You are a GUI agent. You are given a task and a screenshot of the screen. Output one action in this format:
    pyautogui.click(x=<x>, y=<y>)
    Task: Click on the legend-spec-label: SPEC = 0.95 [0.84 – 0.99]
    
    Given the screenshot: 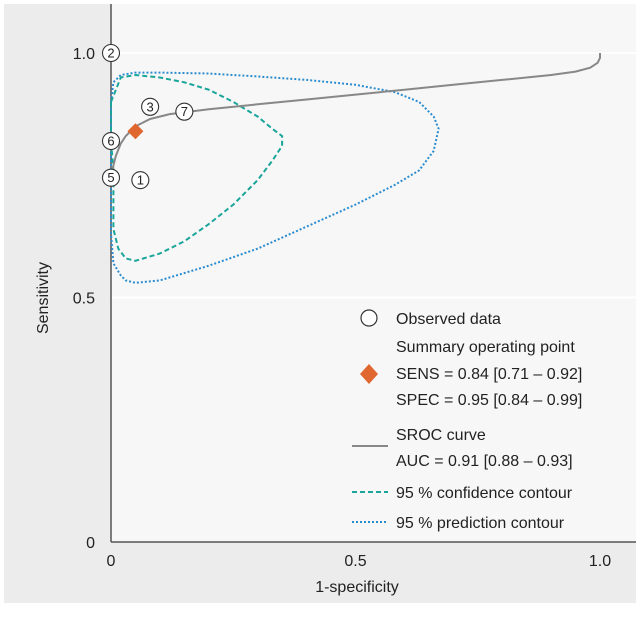 What is the action you would take?
    pyautogui.click(x=489, y=400)
    